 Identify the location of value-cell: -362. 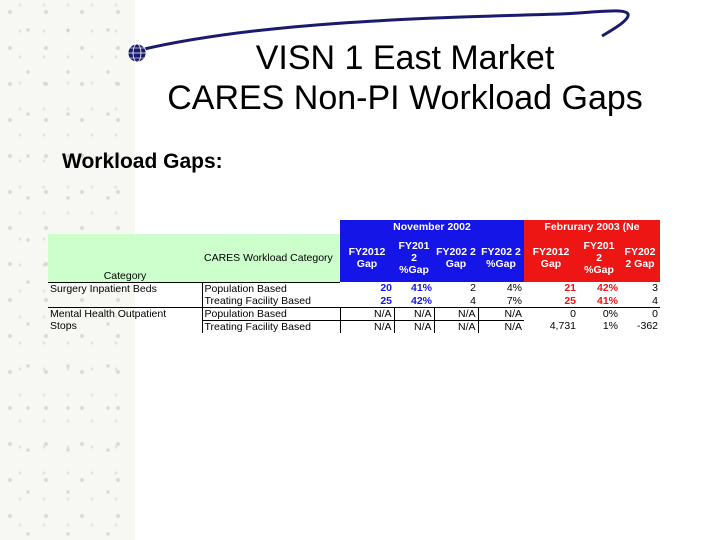
(647, 326).